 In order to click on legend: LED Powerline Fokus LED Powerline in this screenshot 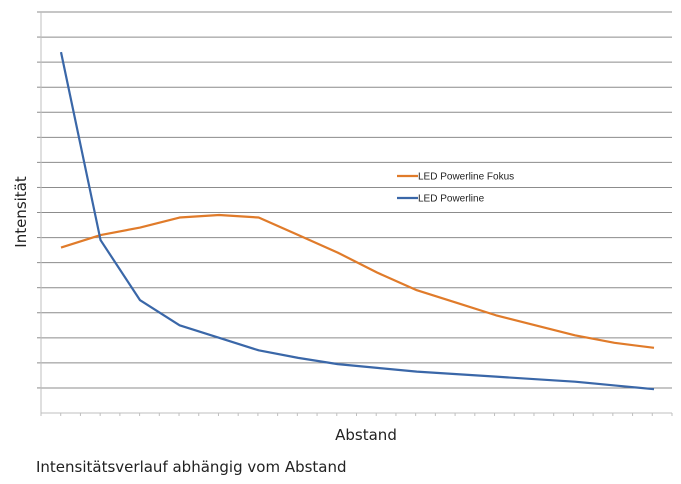, I will do `click(455, 188)`.